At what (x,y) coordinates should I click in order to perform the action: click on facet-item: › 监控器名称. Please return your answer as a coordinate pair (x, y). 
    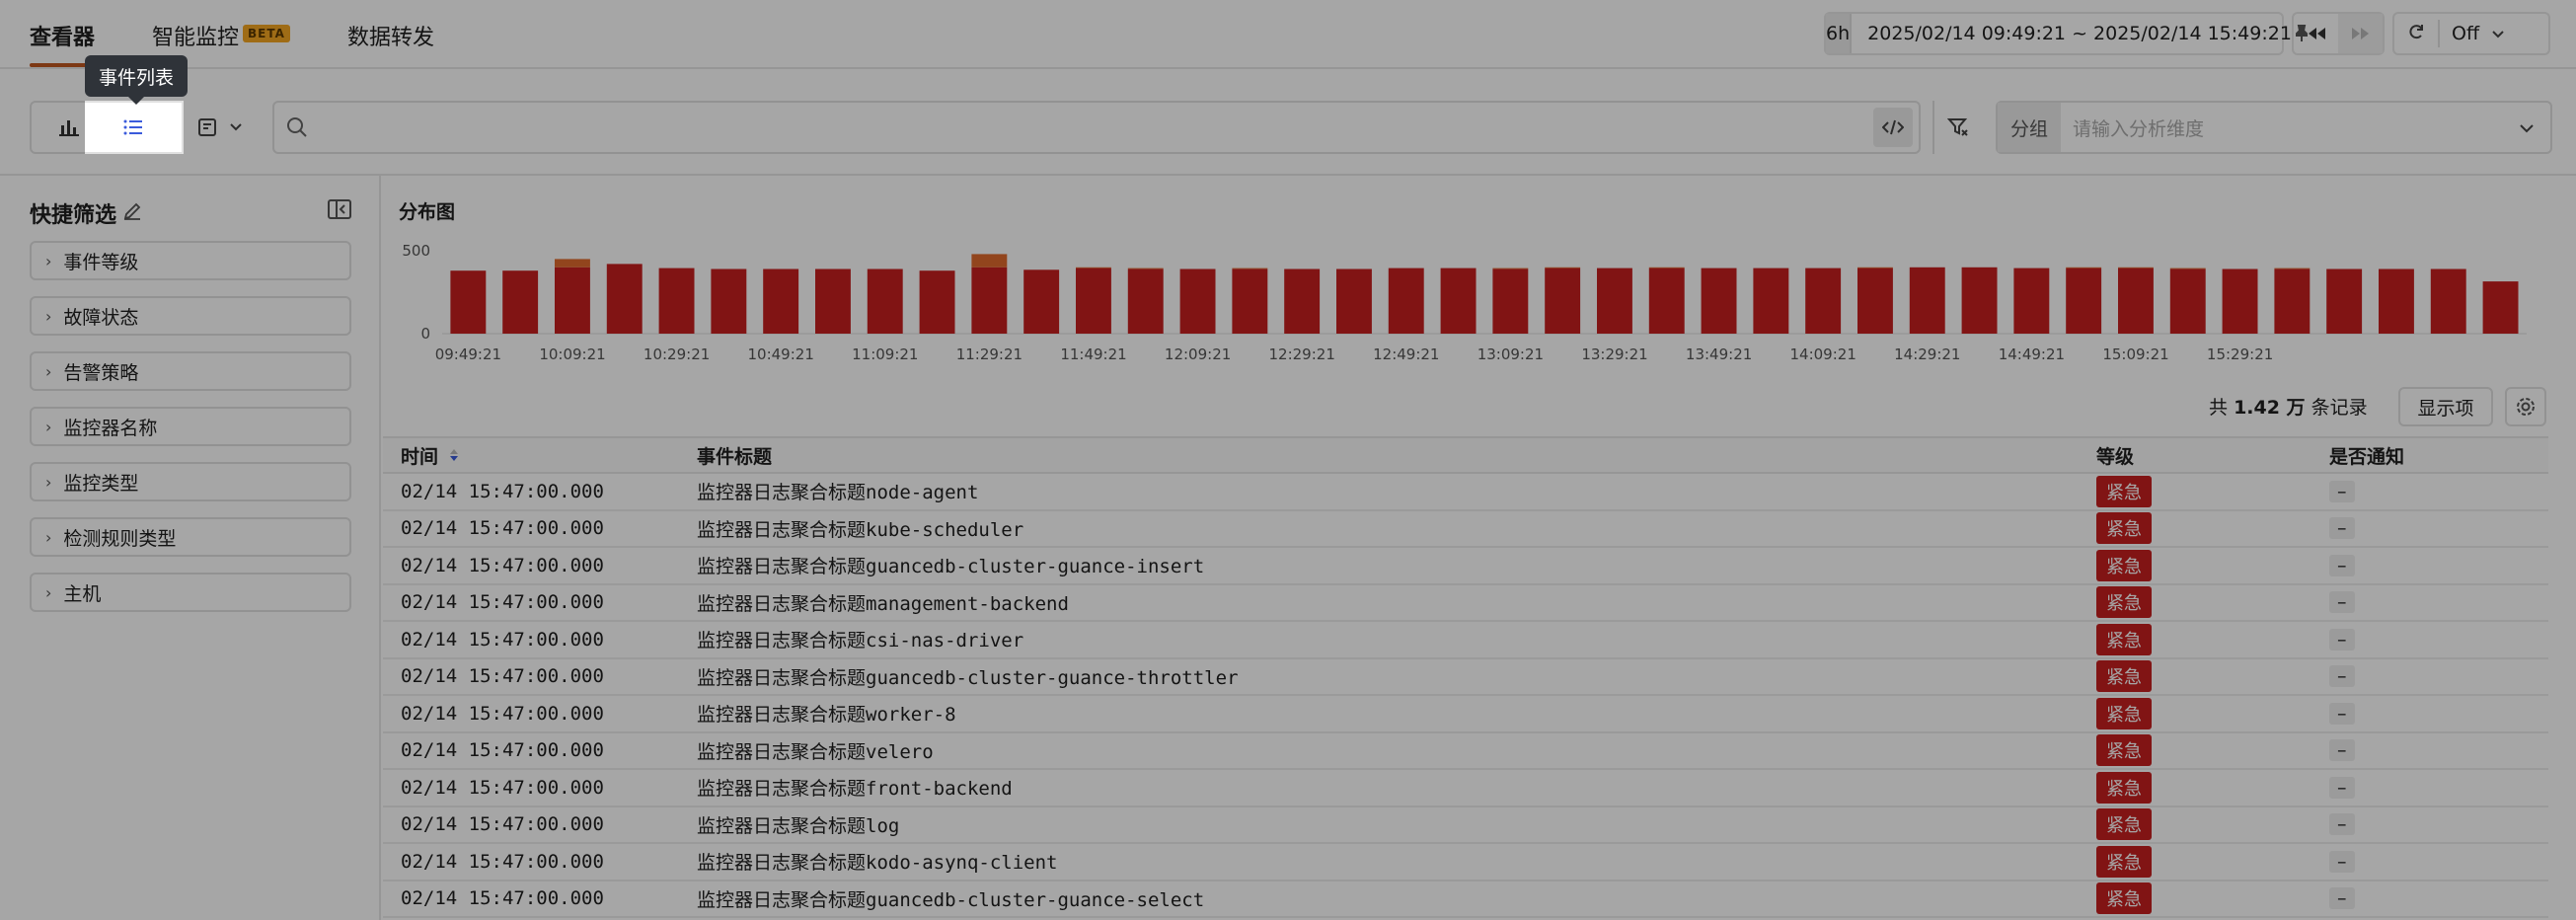
    Looking at the image, I should click on (190, 426).